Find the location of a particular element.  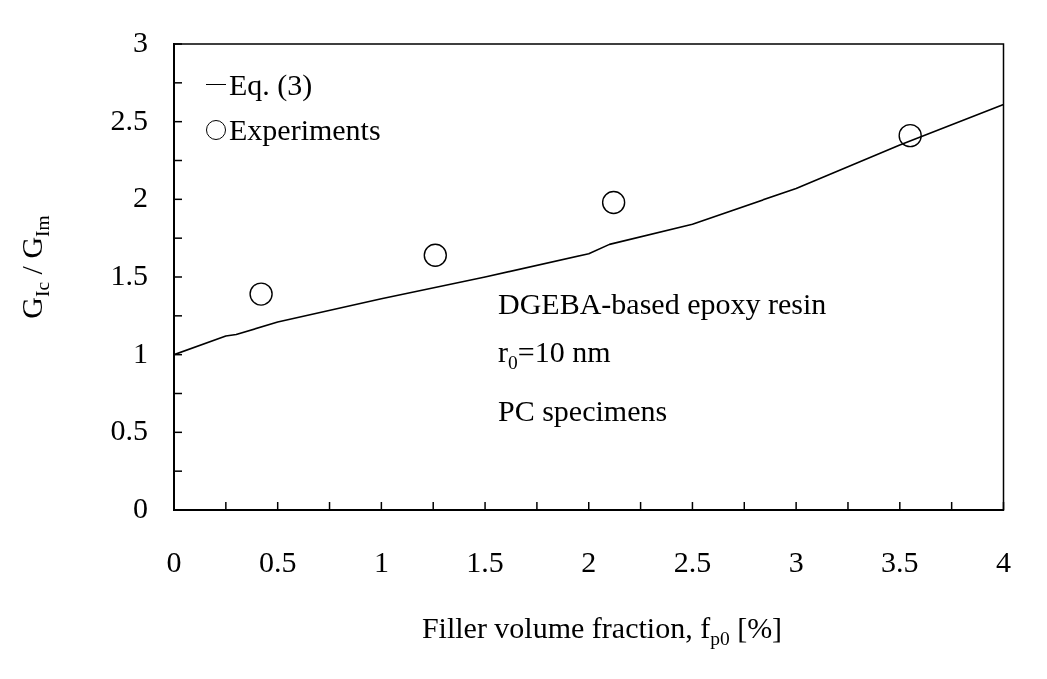

legend-label: Experiments is located at coordinates (305, 129).